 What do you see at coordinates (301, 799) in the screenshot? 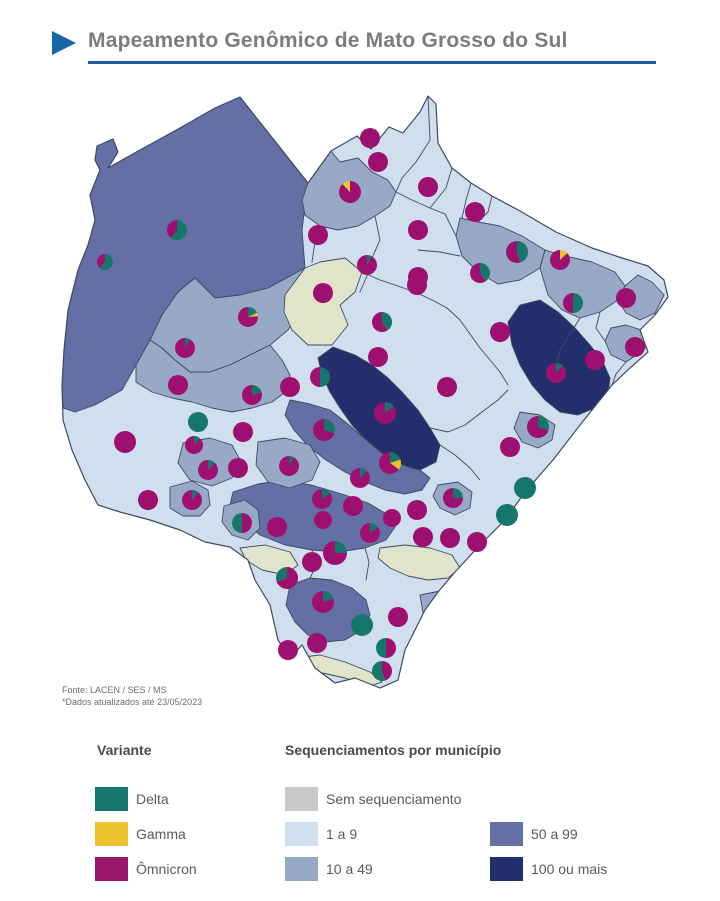
I see `noseq-swatch` at bounding box center [301, 799].